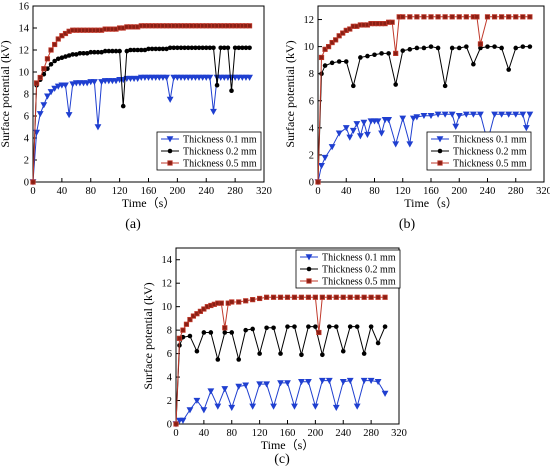  Describe the element at coordinates (288, 445) in the screenshot. I see `x-axis-label: Time（s）` at that location.